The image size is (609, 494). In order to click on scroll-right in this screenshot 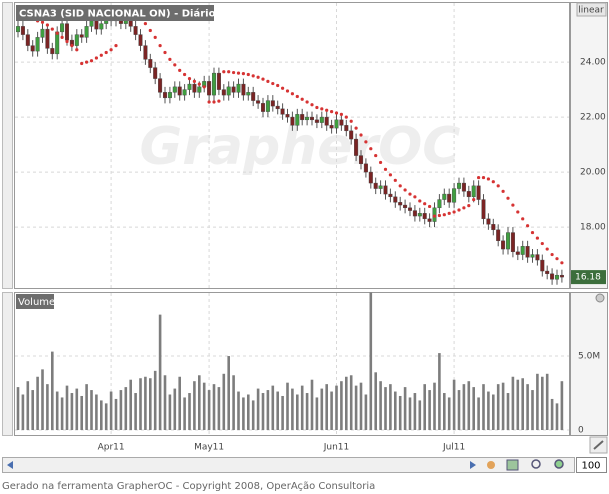, I will do `click(473, 465)`.